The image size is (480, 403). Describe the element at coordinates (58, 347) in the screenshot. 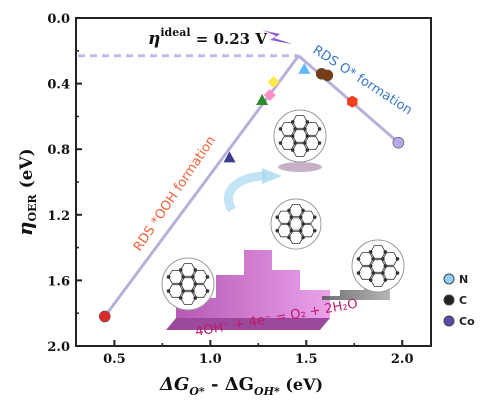

I see `y-tick-label: 2.0` at that location.